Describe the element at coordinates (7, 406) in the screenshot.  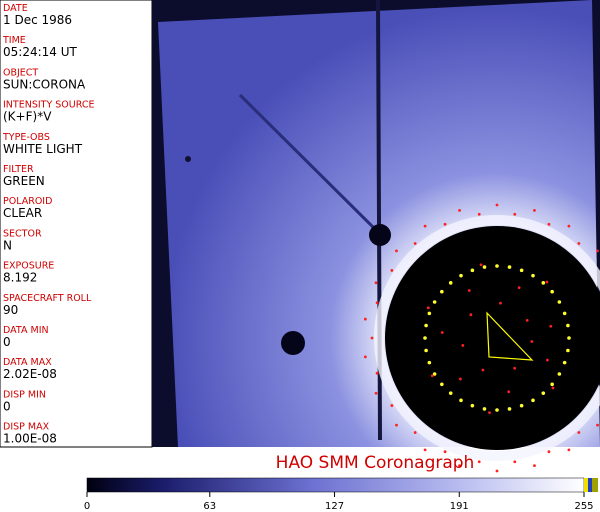
I see `field-value: 0` at that location.